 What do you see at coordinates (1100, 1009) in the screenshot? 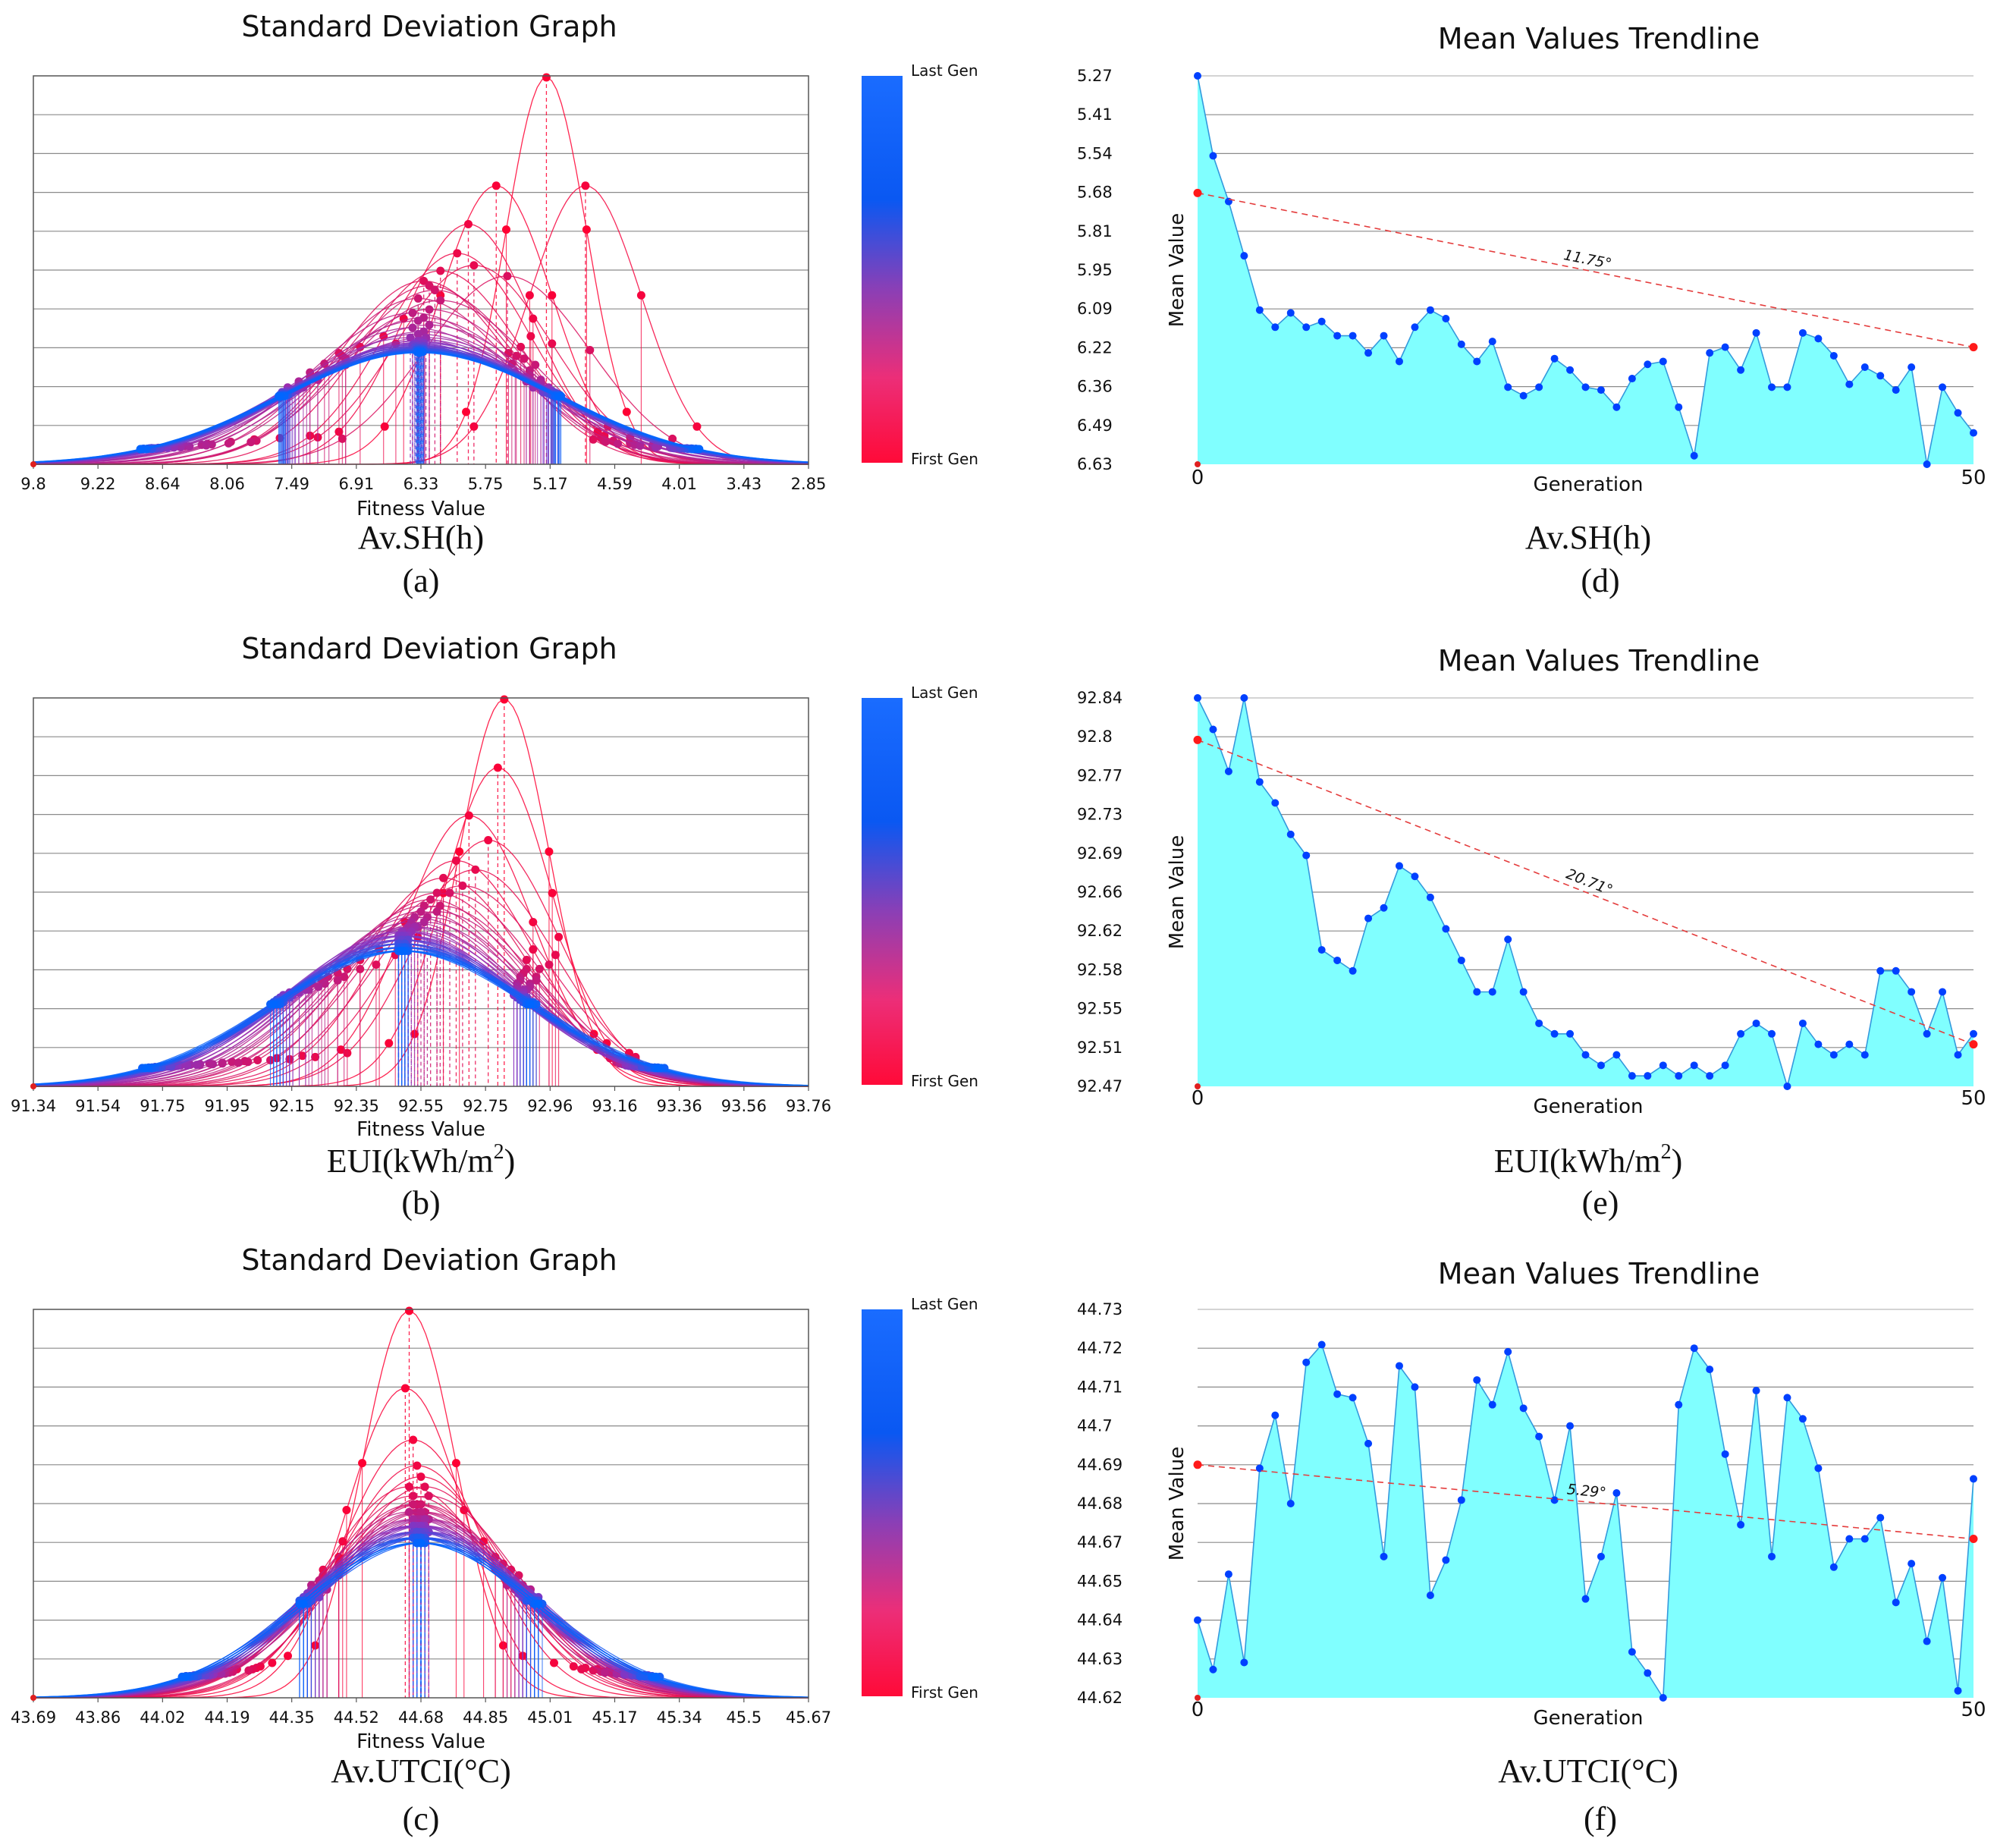
I see `y-tick-label: 92.55` at bounding box center [1100, 1009].